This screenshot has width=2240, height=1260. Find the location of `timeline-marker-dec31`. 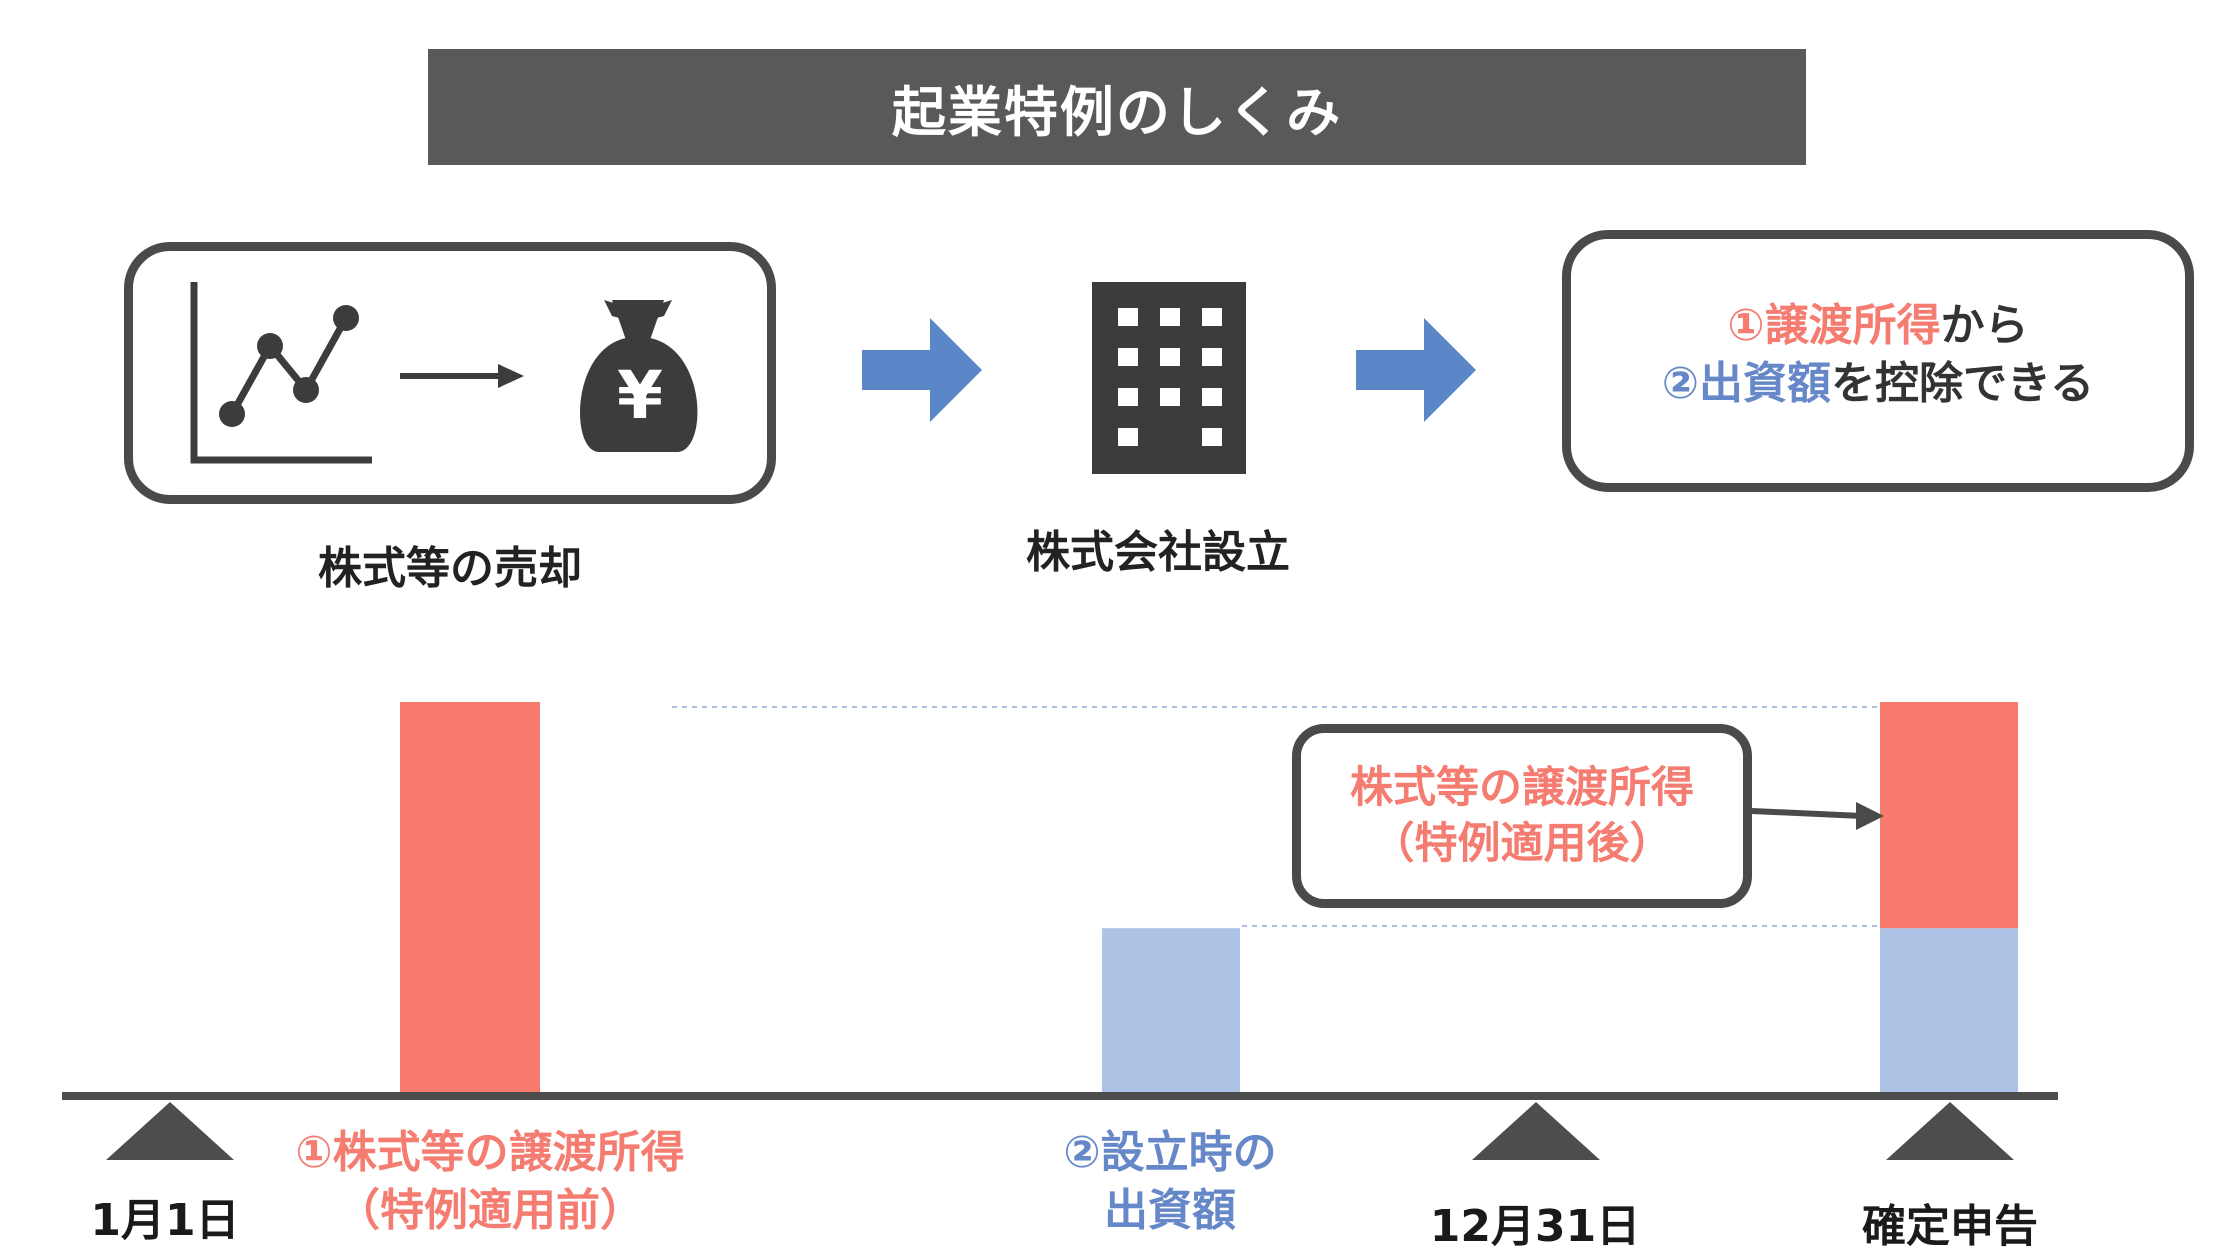

timeline-marker-dec31 is located at coordinates (1536, 1131).